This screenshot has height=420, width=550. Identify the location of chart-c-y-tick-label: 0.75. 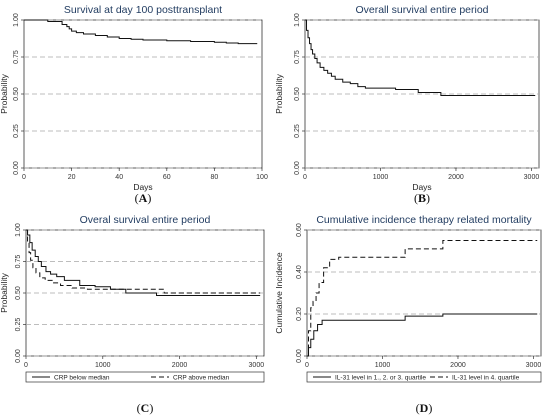
(18, 262).